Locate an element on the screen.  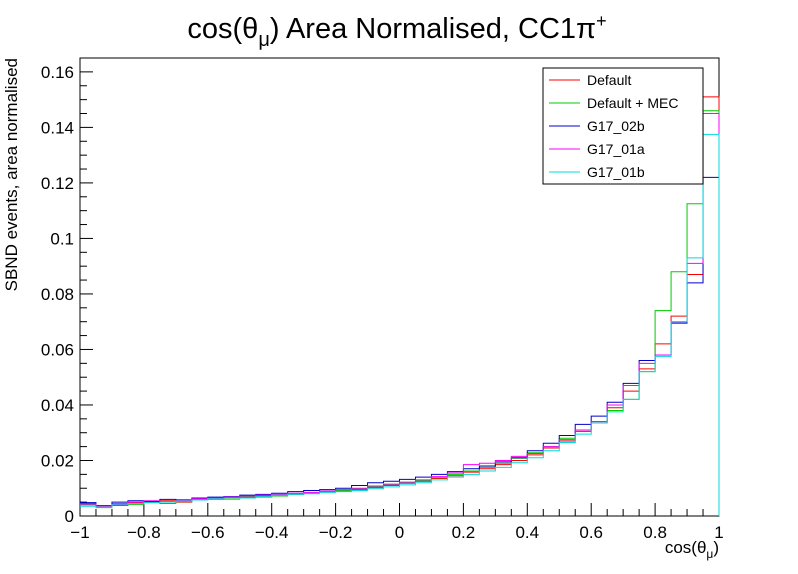
y-tick-label: 0.1 is located at coordinates (62, 238).